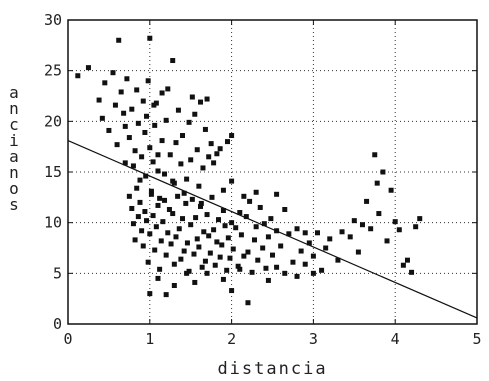 The height and width of the screenshot is (381, 489). I want to click on y-tick-label: 10, so click(53, 223).